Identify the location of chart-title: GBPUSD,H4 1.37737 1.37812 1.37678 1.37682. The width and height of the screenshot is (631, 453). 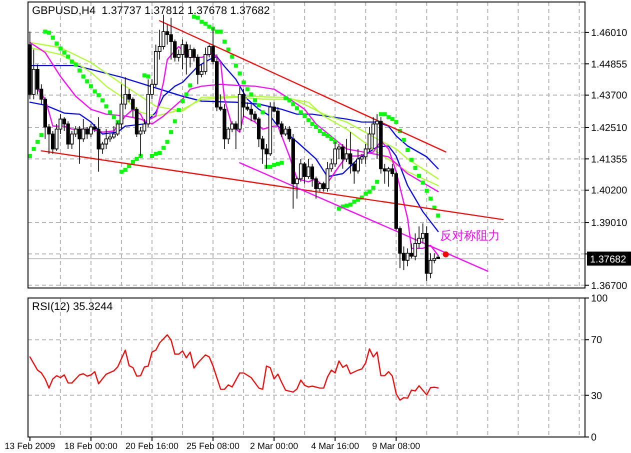
(151, 11).